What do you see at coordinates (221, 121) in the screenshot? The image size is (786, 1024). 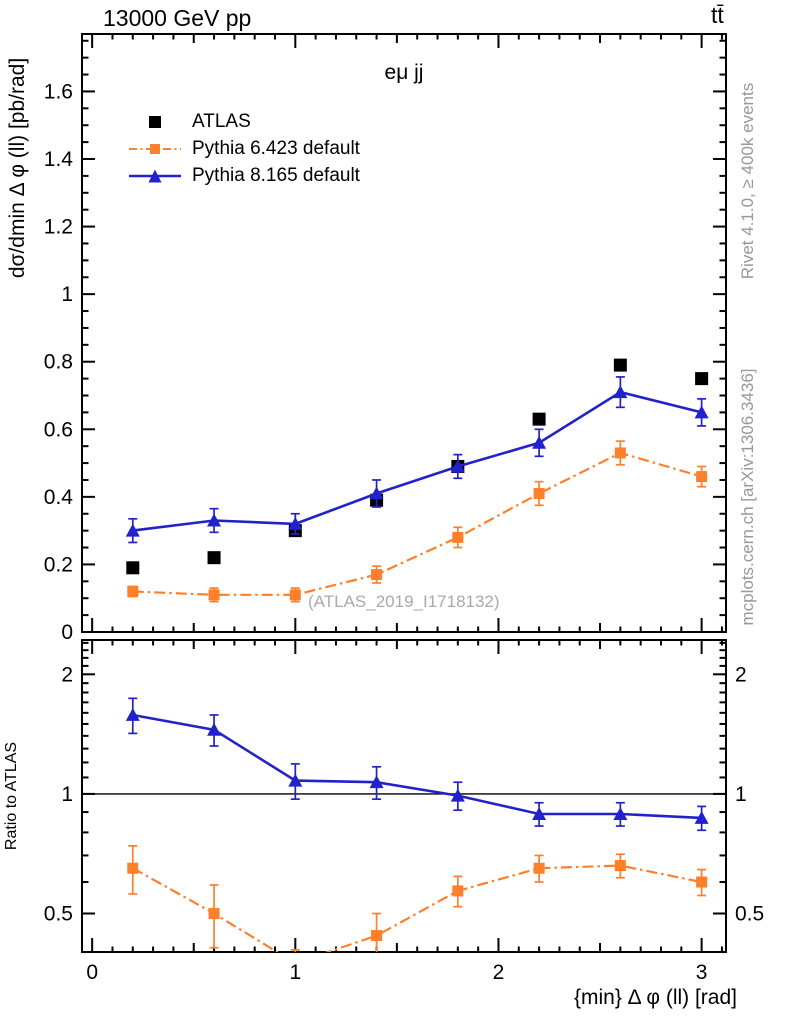 I see `legend-label-atlas: ATLAS` at bounding box center [221, 121].